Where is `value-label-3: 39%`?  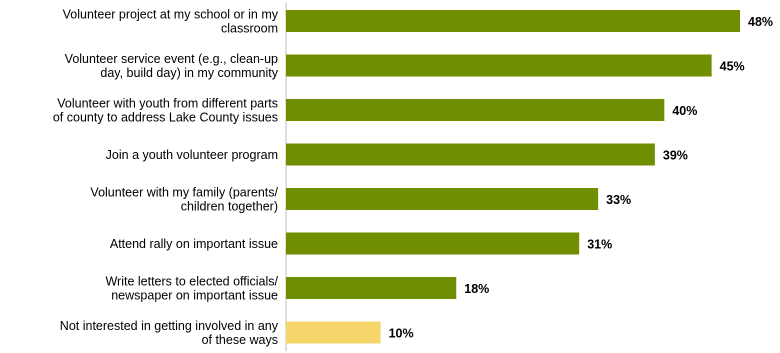
value-label-3: 39% is located at coordinates (675, 156).